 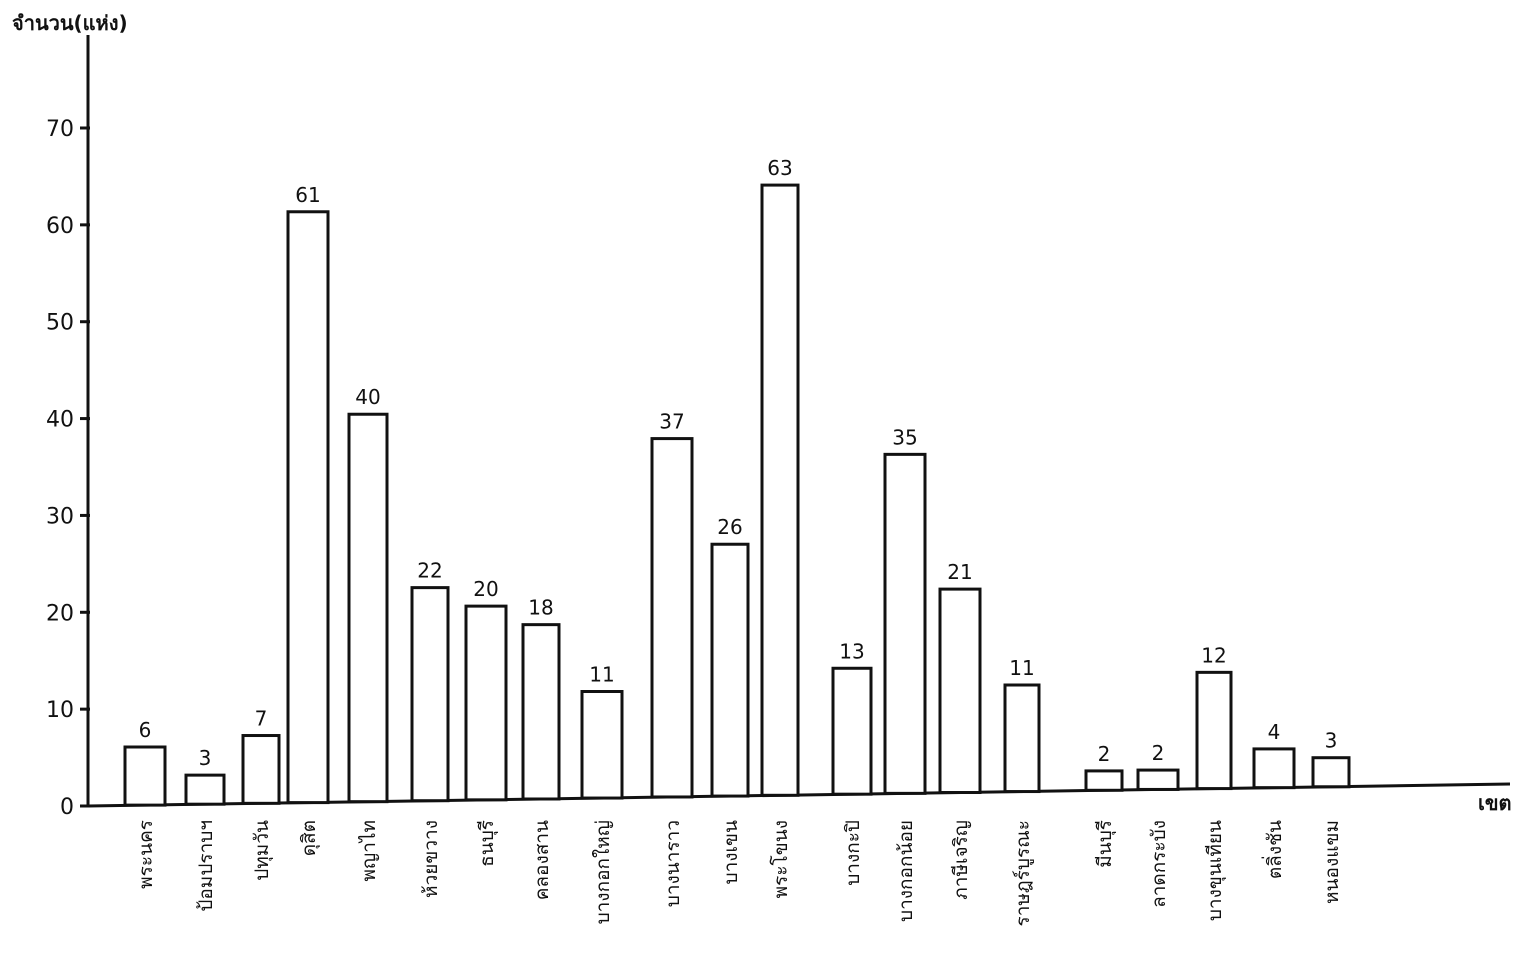 I want to click on x-category-label: ธนบุรี, so click(x=487, y=843).